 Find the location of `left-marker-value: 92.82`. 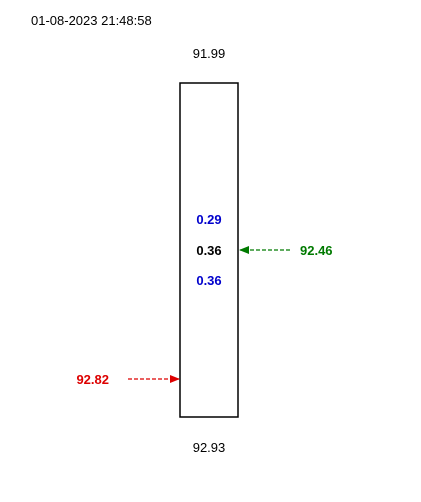

left-marker-value: 92.82 is located at coordinates (92, 379).